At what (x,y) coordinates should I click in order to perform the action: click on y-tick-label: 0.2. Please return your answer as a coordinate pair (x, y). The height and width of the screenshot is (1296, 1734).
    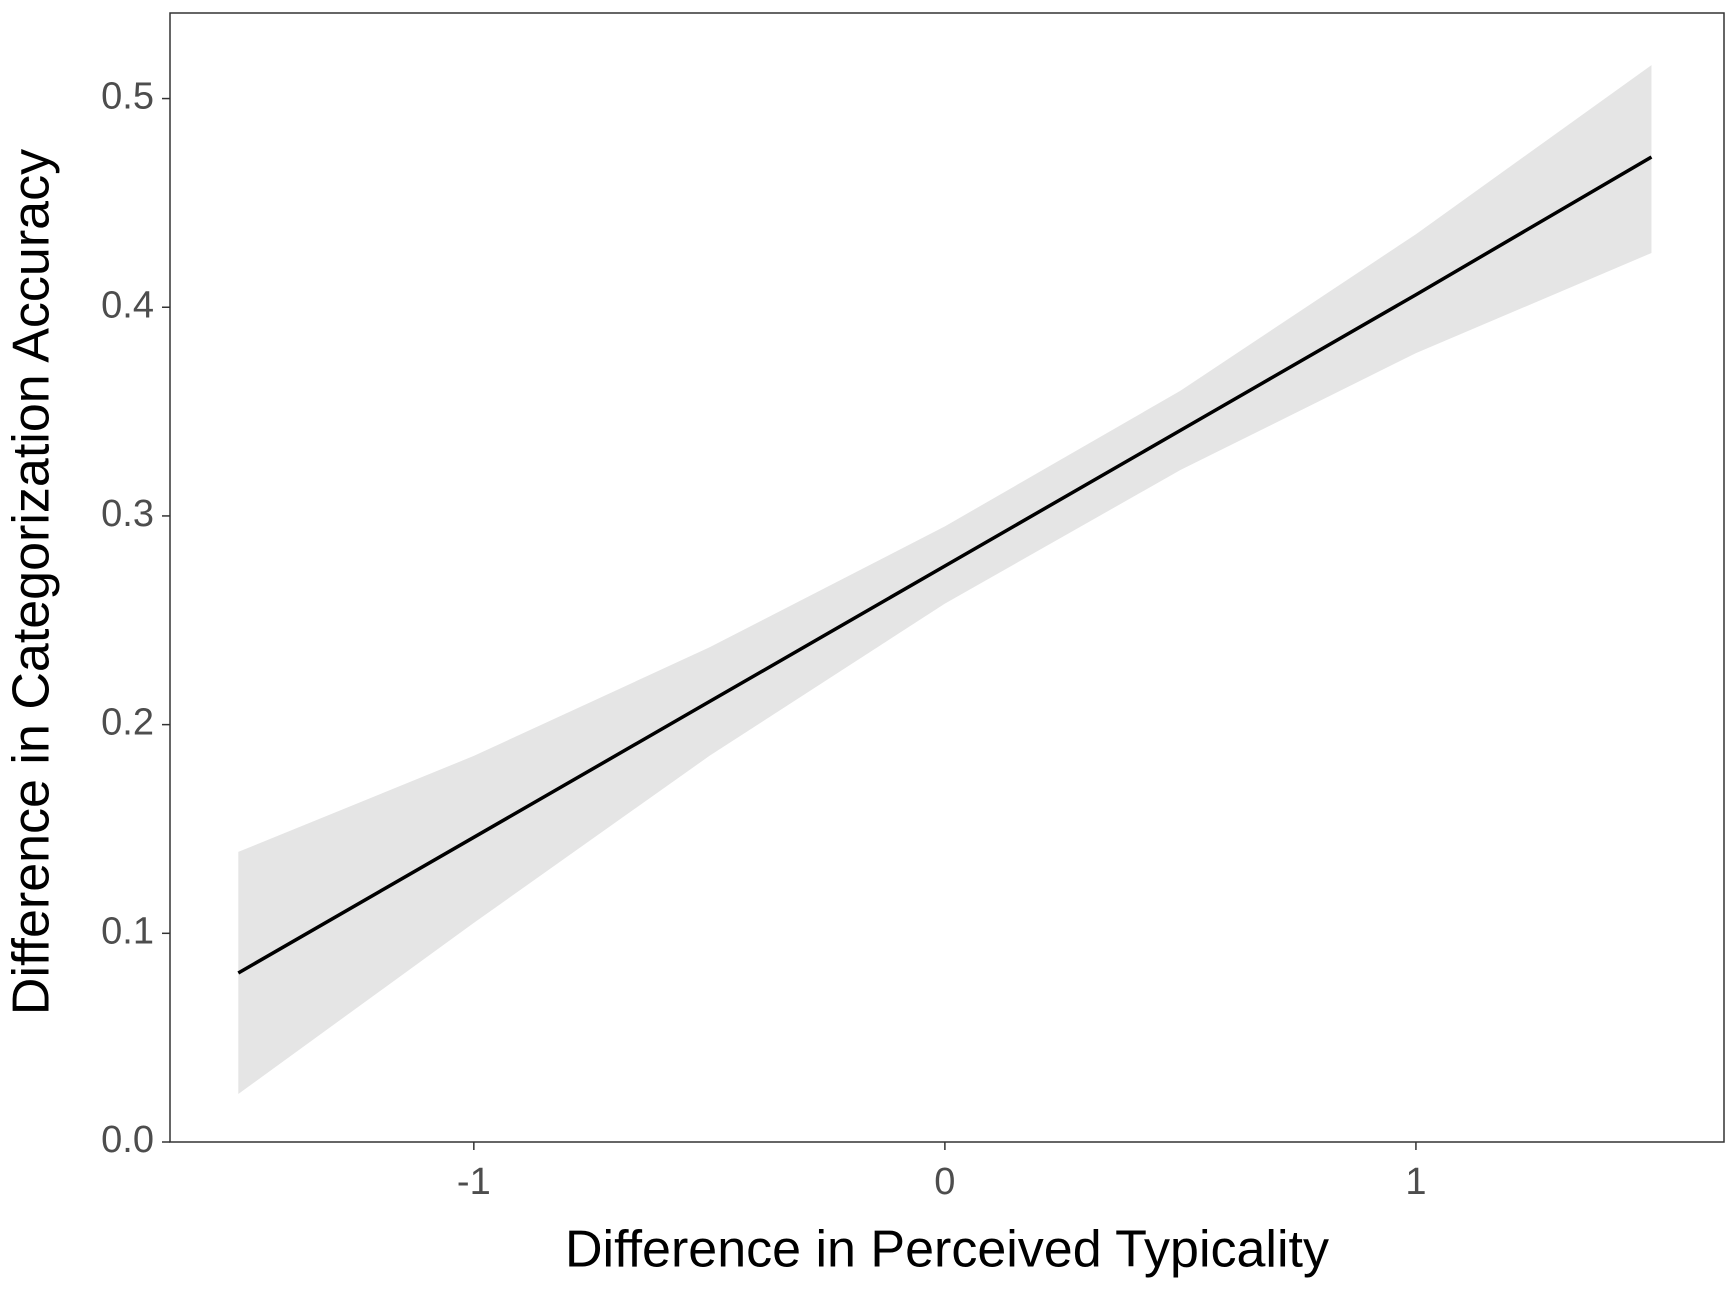
    Looking at the image, I should click on (127, 723).